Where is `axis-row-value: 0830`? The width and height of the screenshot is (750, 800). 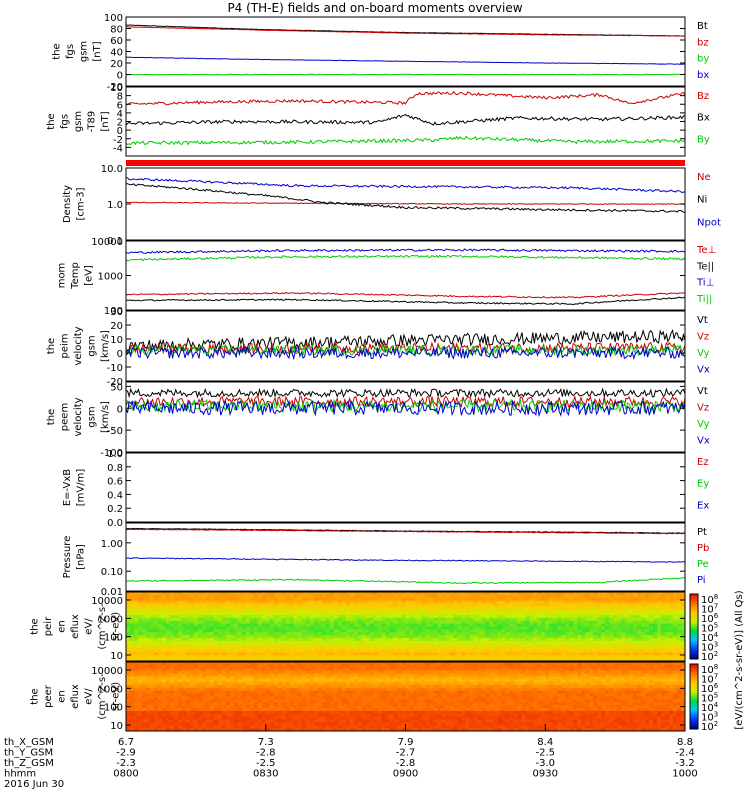 axis-row-value: 0830 is located at coordinates (265, 774).